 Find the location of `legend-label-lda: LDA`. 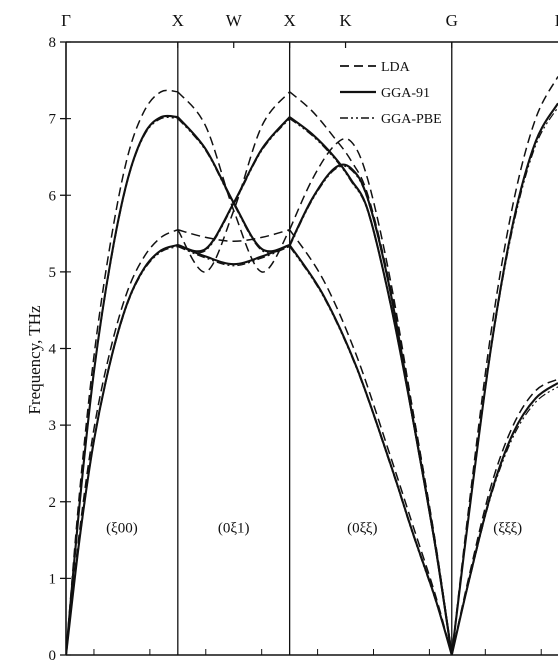

legend-label-lda: LDA is located at coordinates (396, 67).